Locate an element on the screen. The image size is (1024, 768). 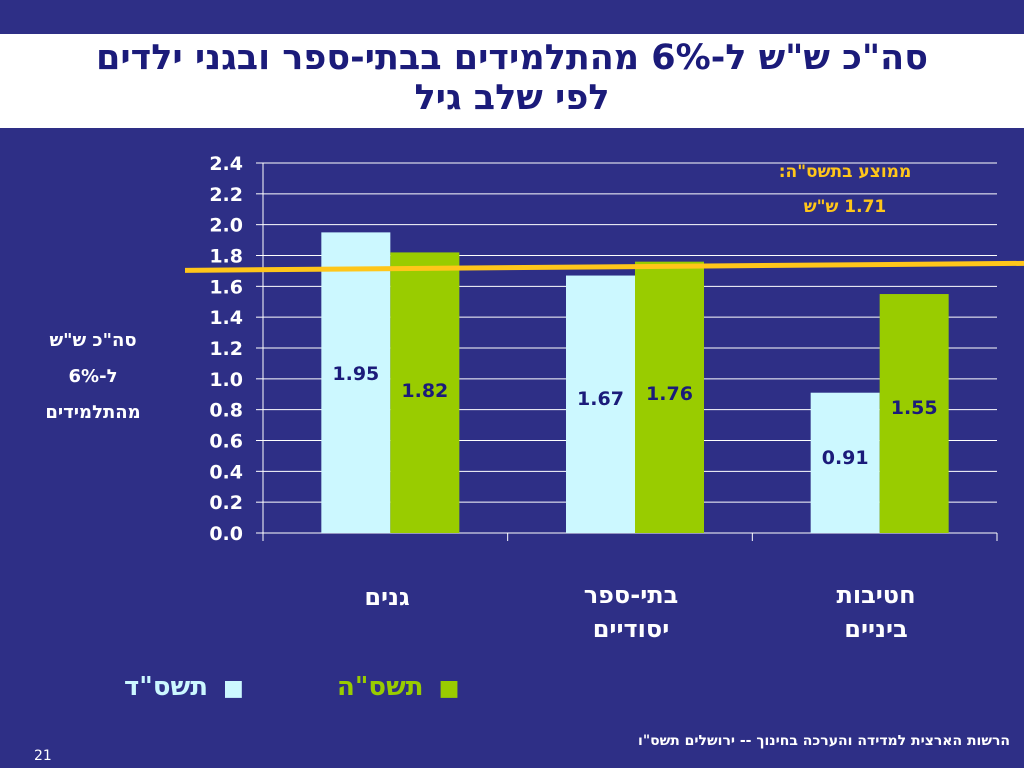
average-note-line-1: ממוצע בתשס"ה: is located at coordinates (845, 172).